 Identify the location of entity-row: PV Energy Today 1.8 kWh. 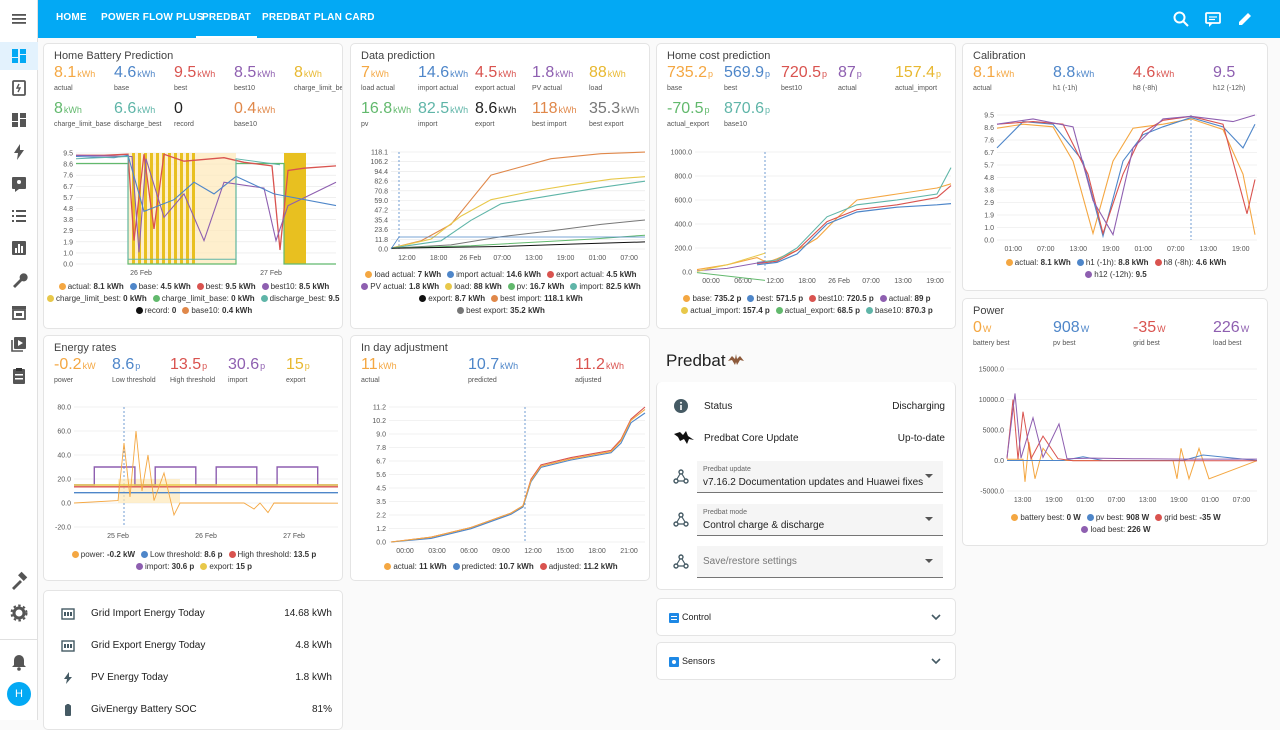
(193, 679).